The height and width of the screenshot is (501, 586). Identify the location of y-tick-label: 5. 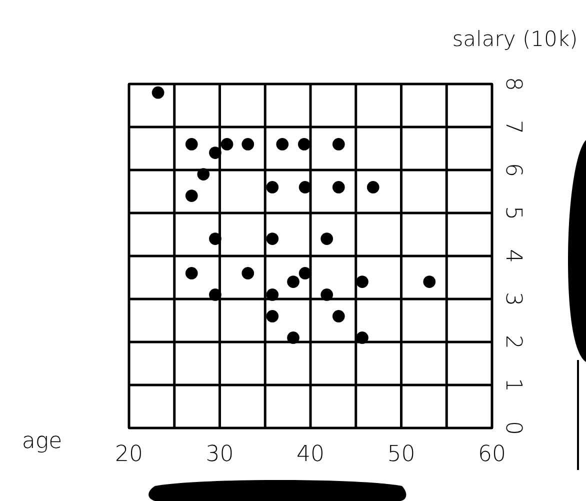
(513, 213).